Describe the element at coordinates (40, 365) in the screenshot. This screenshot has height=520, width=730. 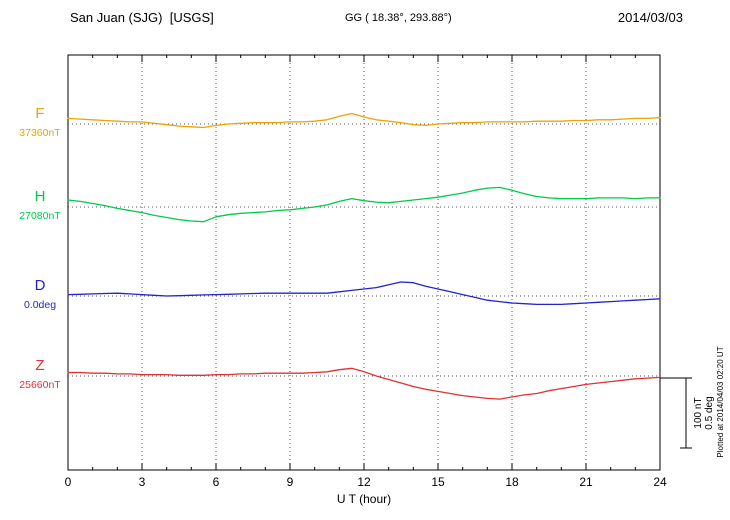
I see `series-letter-Z: Z` at that location.